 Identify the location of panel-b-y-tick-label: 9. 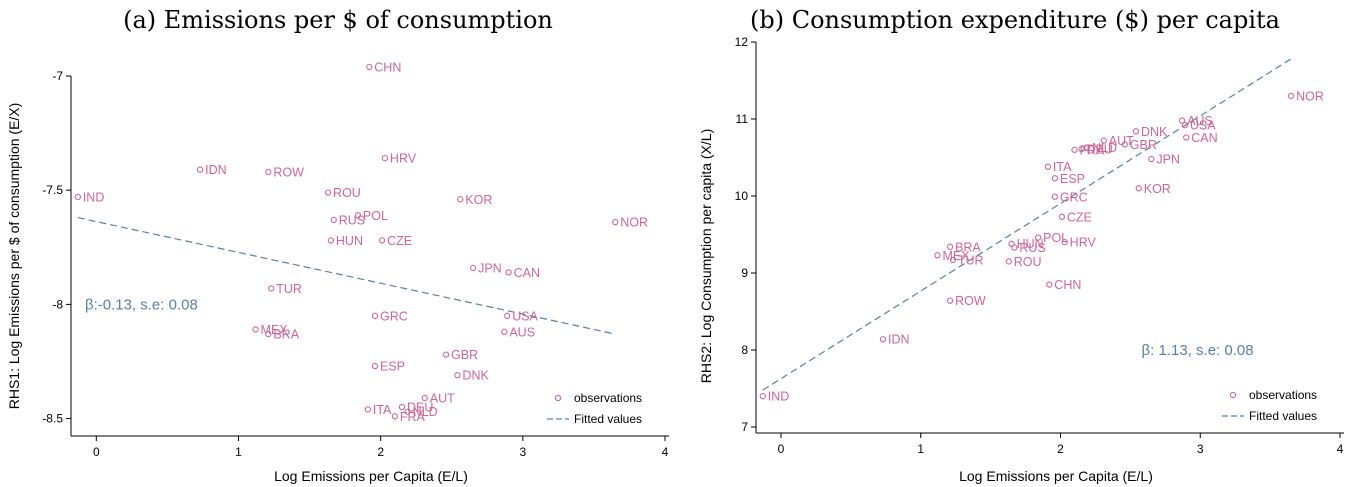
(744, 273).